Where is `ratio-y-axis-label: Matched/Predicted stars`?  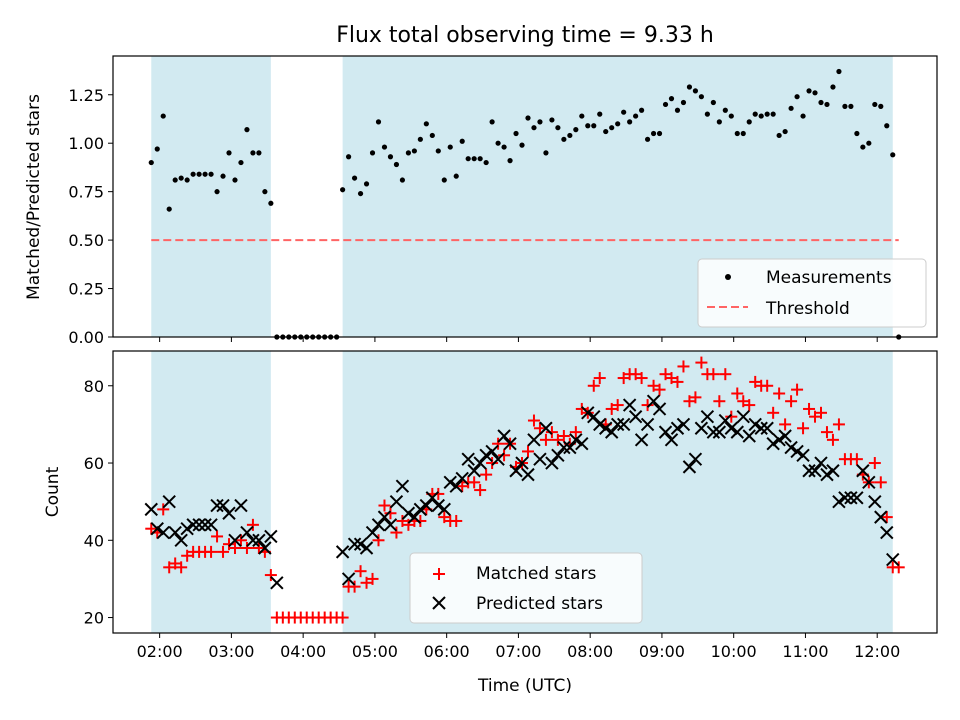 ratio-y-axis-label: Matched/Predicted stars is located at coordinates (34, 197).